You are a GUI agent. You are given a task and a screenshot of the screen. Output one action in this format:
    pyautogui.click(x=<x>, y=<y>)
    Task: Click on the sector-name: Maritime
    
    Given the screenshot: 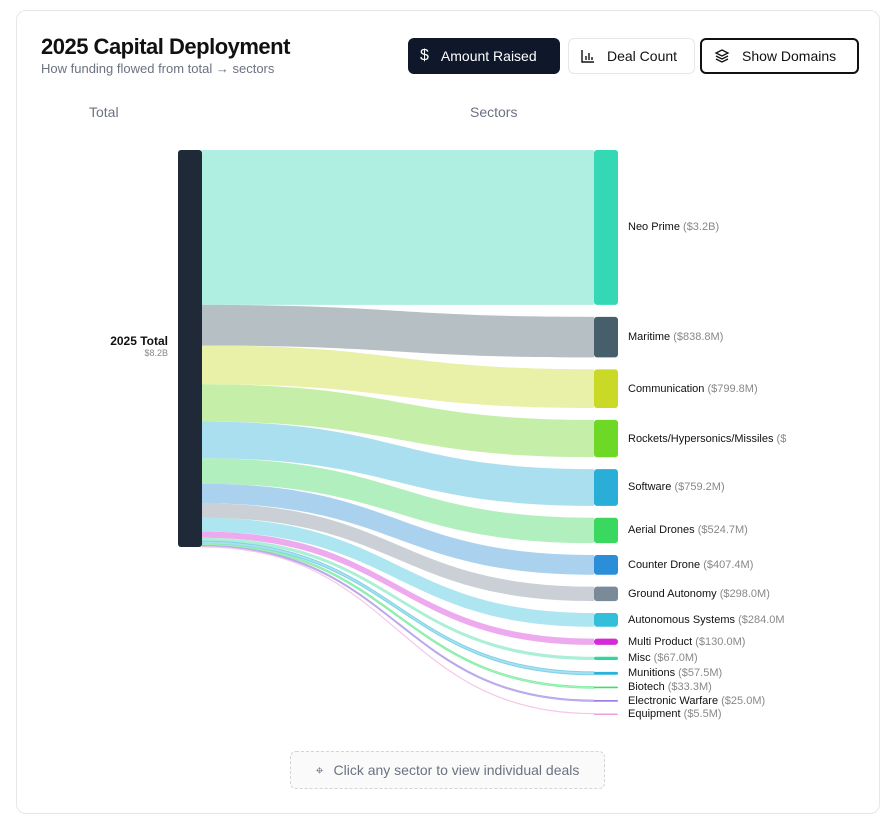 What is the action you would take?
    pyautogui.click(x=649, y=337)
    